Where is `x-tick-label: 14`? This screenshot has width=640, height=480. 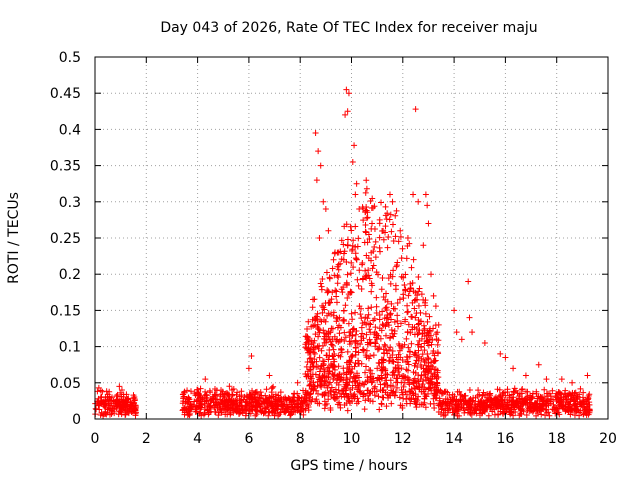 x-tick-label: 14 is located at coordinates (454, 439).